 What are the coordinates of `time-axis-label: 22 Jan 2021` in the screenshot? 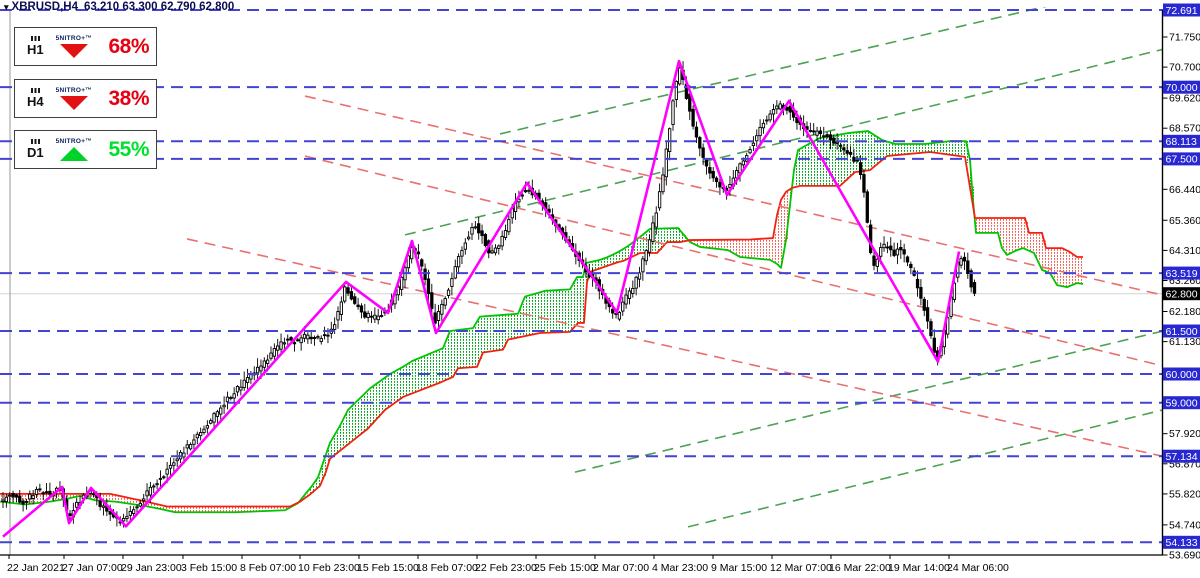 It's located at (36, 568).